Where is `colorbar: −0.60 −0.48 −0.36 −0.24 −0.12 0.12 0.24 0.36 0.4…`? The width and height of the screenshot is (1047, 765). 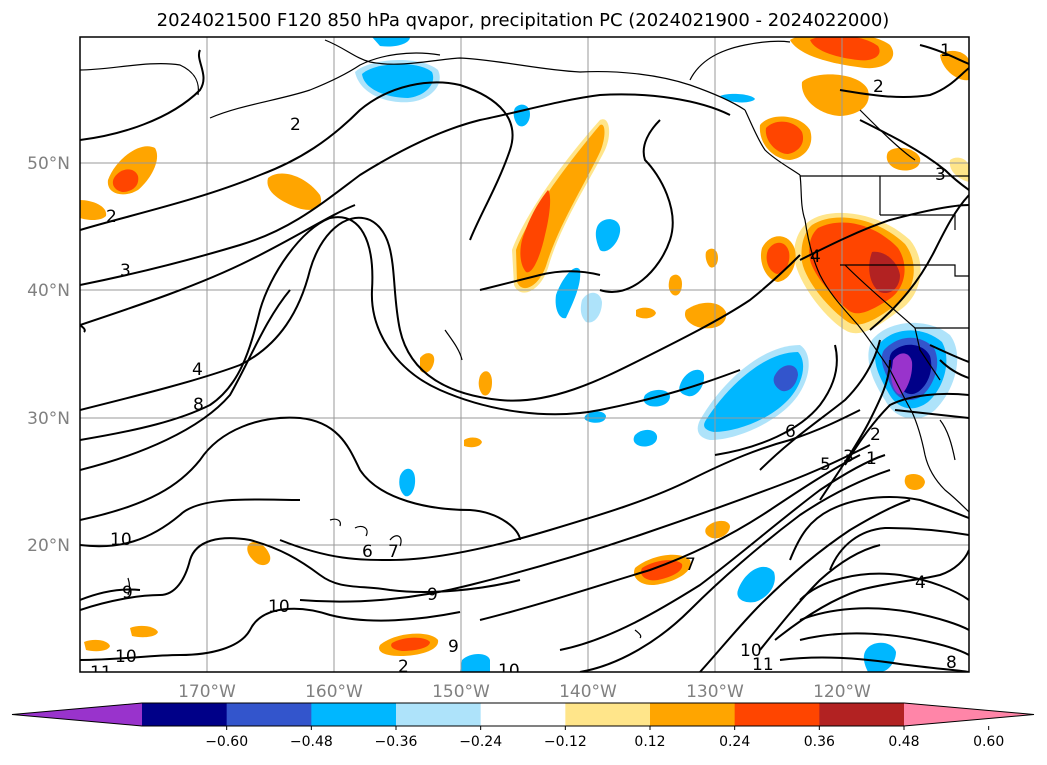
colorbar: −0.60 −0.48 −0.36 −0.24 −0.12 0.12 0.24 0.36 0.4… is located at coordinates (523, 726).